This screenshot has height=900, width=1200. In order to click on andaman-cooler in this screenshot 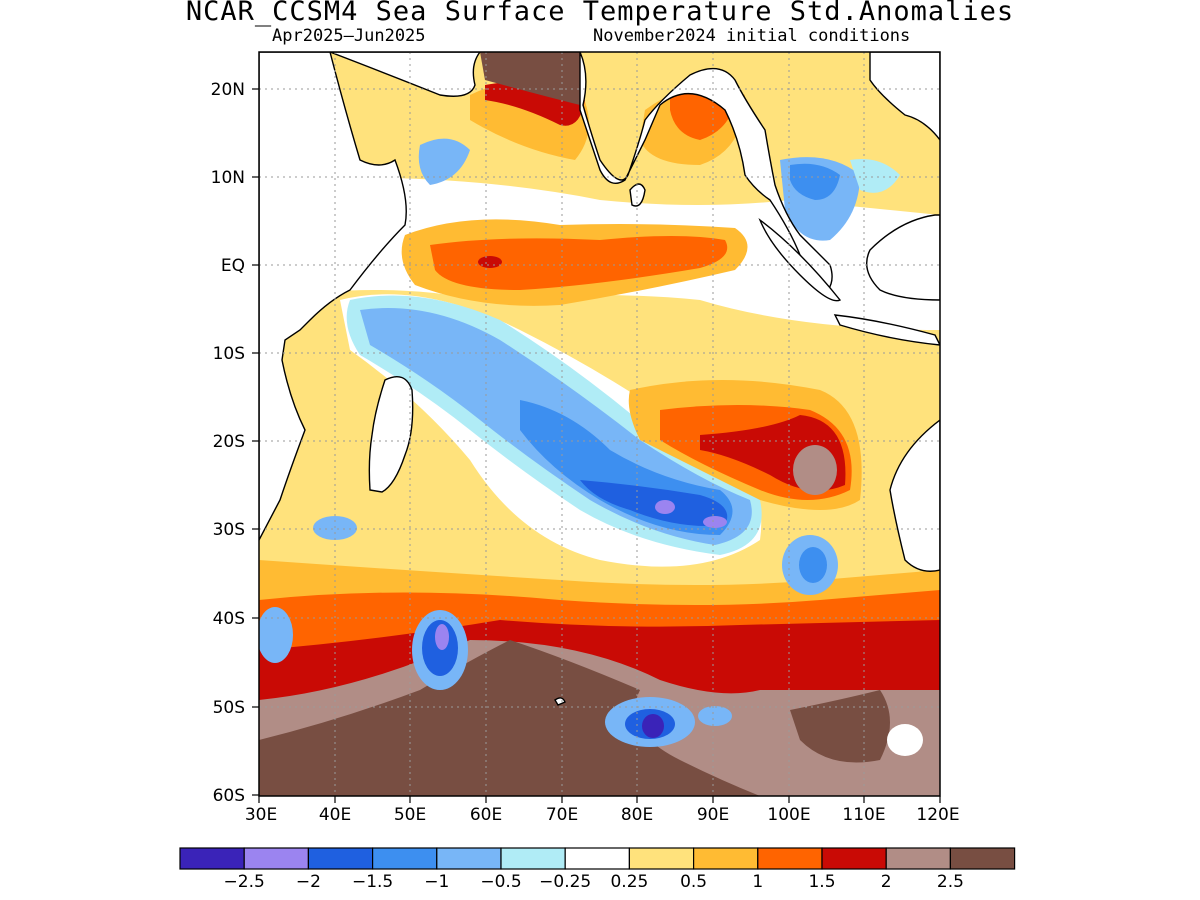, I will do `click(815, 181)`.